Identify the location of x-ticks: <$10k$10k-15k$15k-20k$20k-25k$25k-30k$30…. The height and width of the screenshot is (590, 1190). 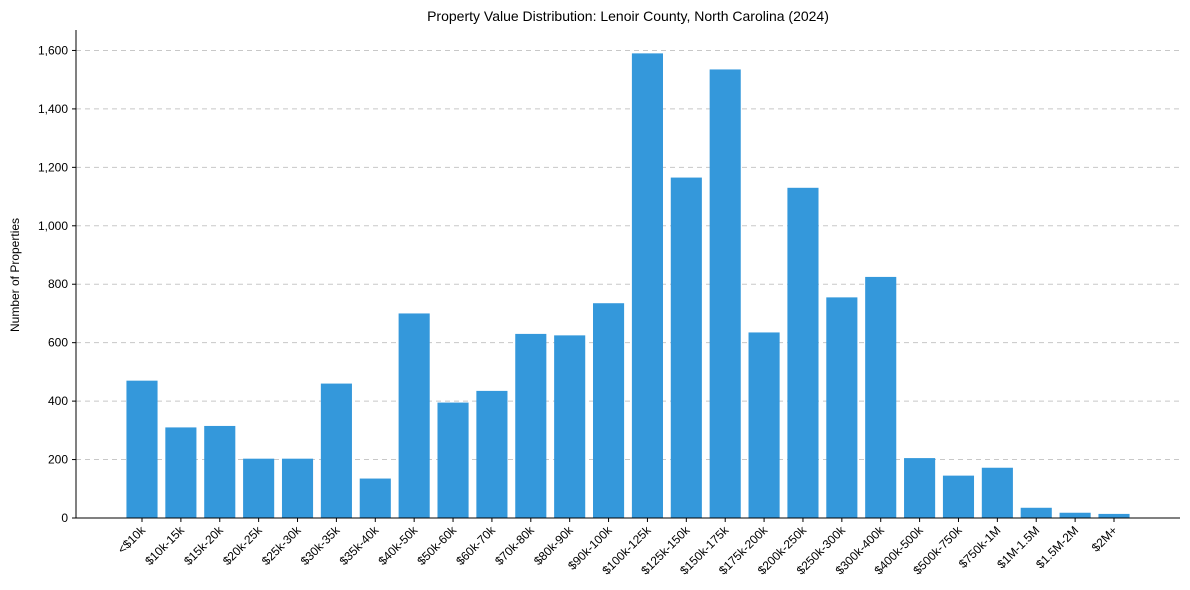
(617, 547).